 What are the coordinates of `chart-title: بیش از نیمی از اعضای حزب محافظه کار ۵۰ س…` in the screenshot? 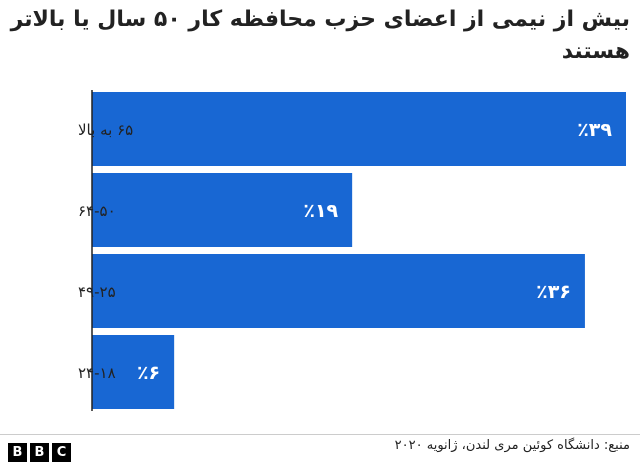 It's located at (320, 35).